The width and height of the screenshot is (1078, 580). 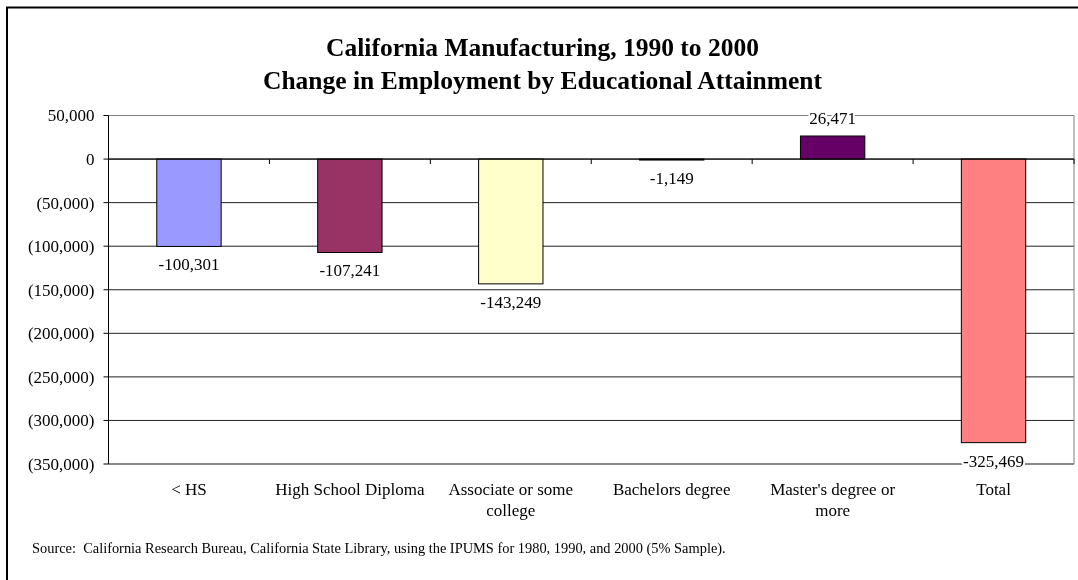 I want to click on data-label: 26,471, so click(x=832, y=118).